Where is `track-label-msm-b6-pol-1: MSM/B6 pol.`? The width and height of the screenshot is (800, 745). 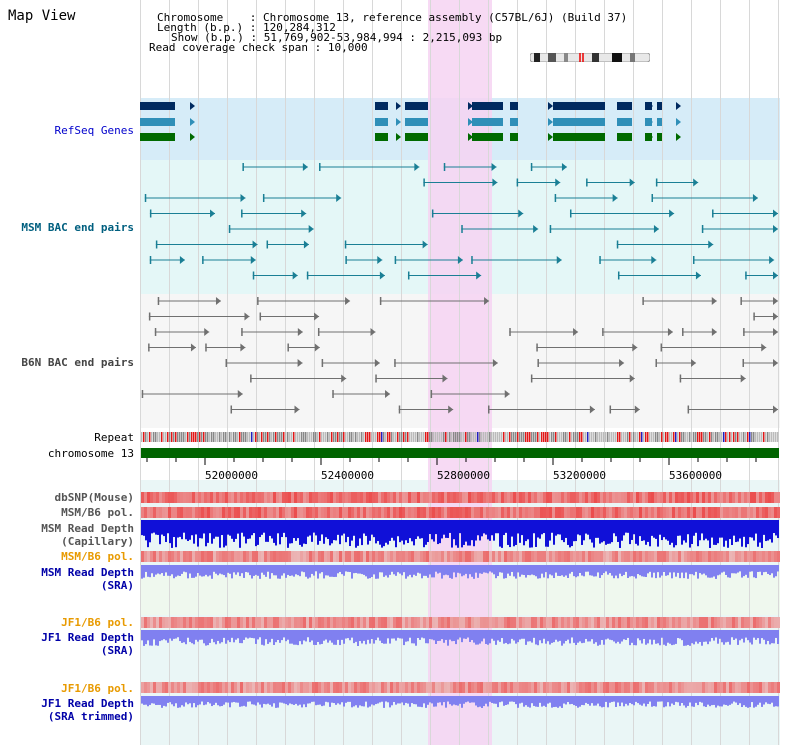
track-label-msm-b6-pol-1: MSM/B6 pol. is located at coordinates (97, 512).